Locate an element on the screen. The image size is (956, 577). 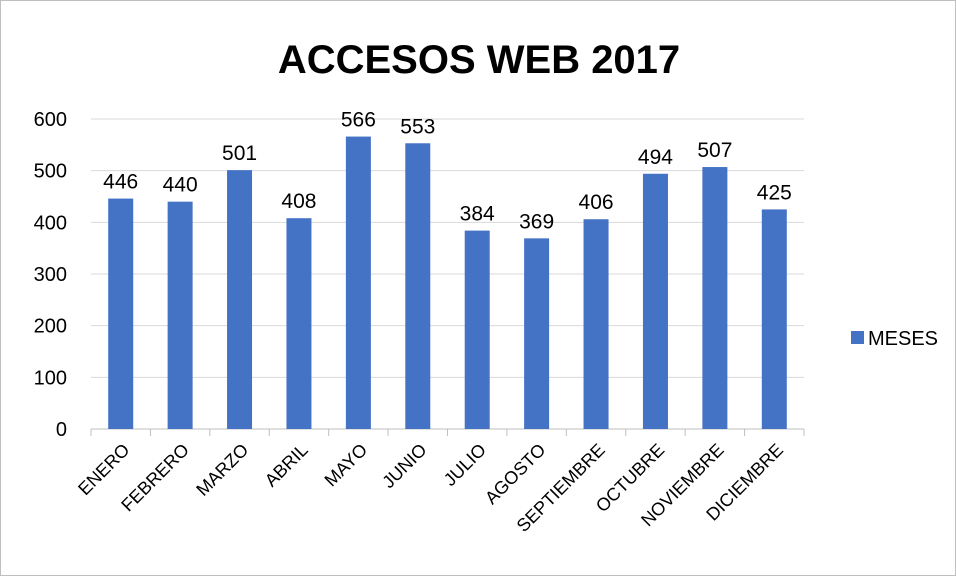
legend-swatch is located at coordinates (857, 337).